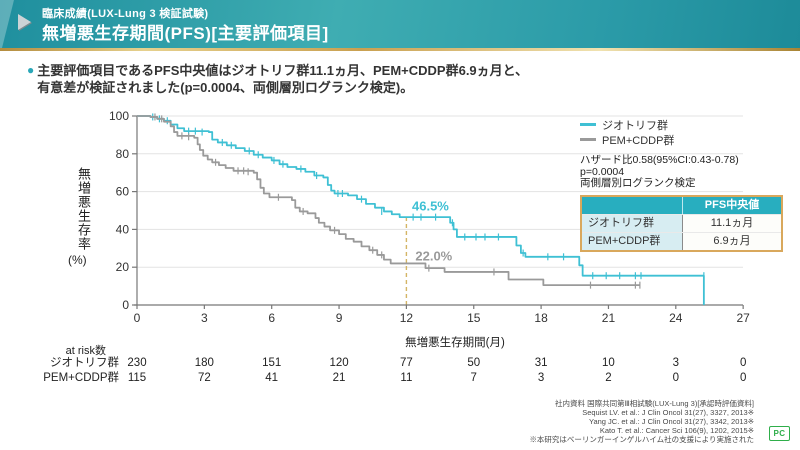 Image resolution: width=800 pixels, height=450 pixels. Describe the element at coordinates (588, 124) in the screenshot. I see `giotrif-line-swatch` at that location.